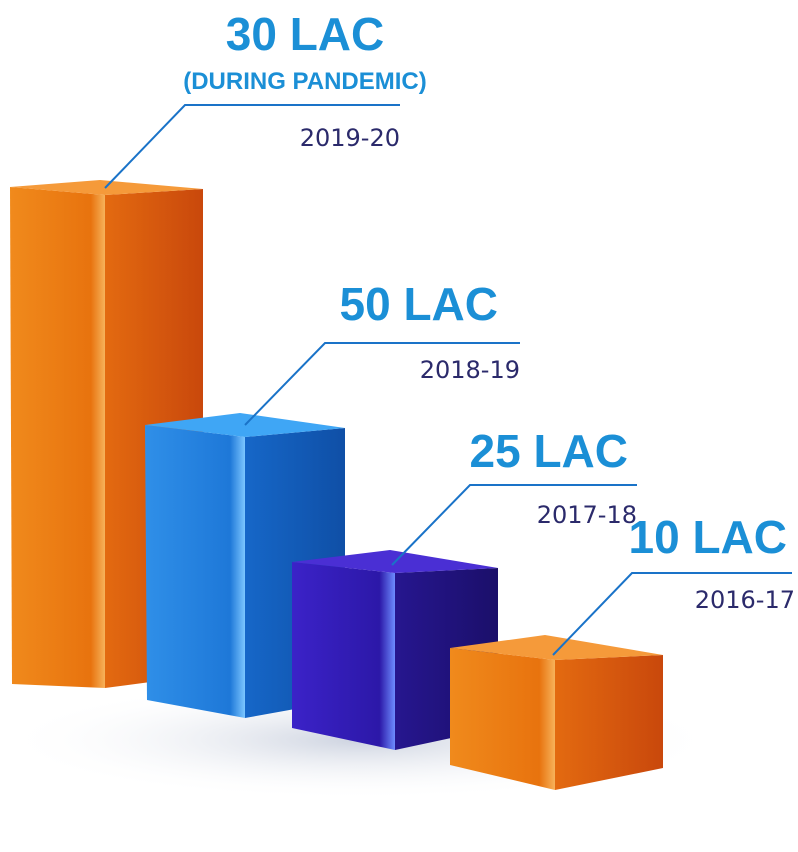 The image size is (798, 852). I want to click on period: 2016-17, so click(745, 600).